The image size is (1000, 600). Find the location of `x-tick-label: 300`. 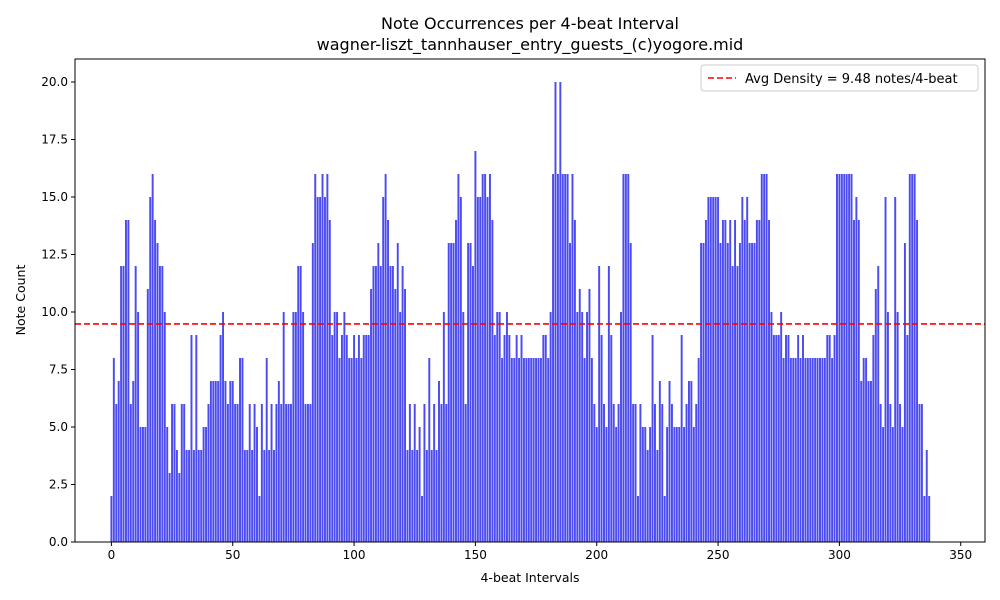

x-tick-label: 300 is located at coordinates (839, 555).